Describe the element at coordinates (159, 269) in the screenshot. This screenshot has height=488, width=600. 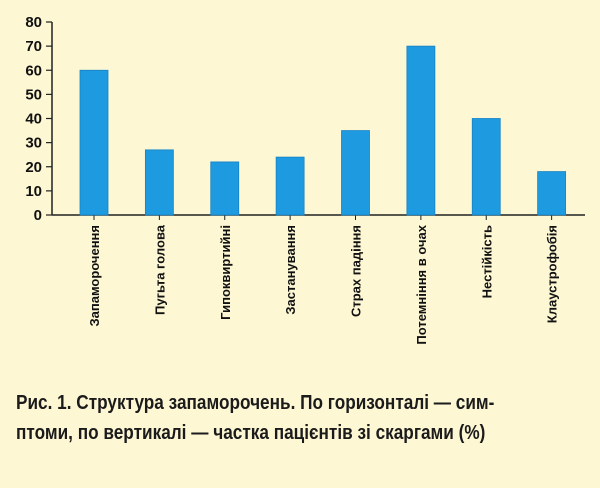
I see `x-tick-label: Пугьта голова` at that location.